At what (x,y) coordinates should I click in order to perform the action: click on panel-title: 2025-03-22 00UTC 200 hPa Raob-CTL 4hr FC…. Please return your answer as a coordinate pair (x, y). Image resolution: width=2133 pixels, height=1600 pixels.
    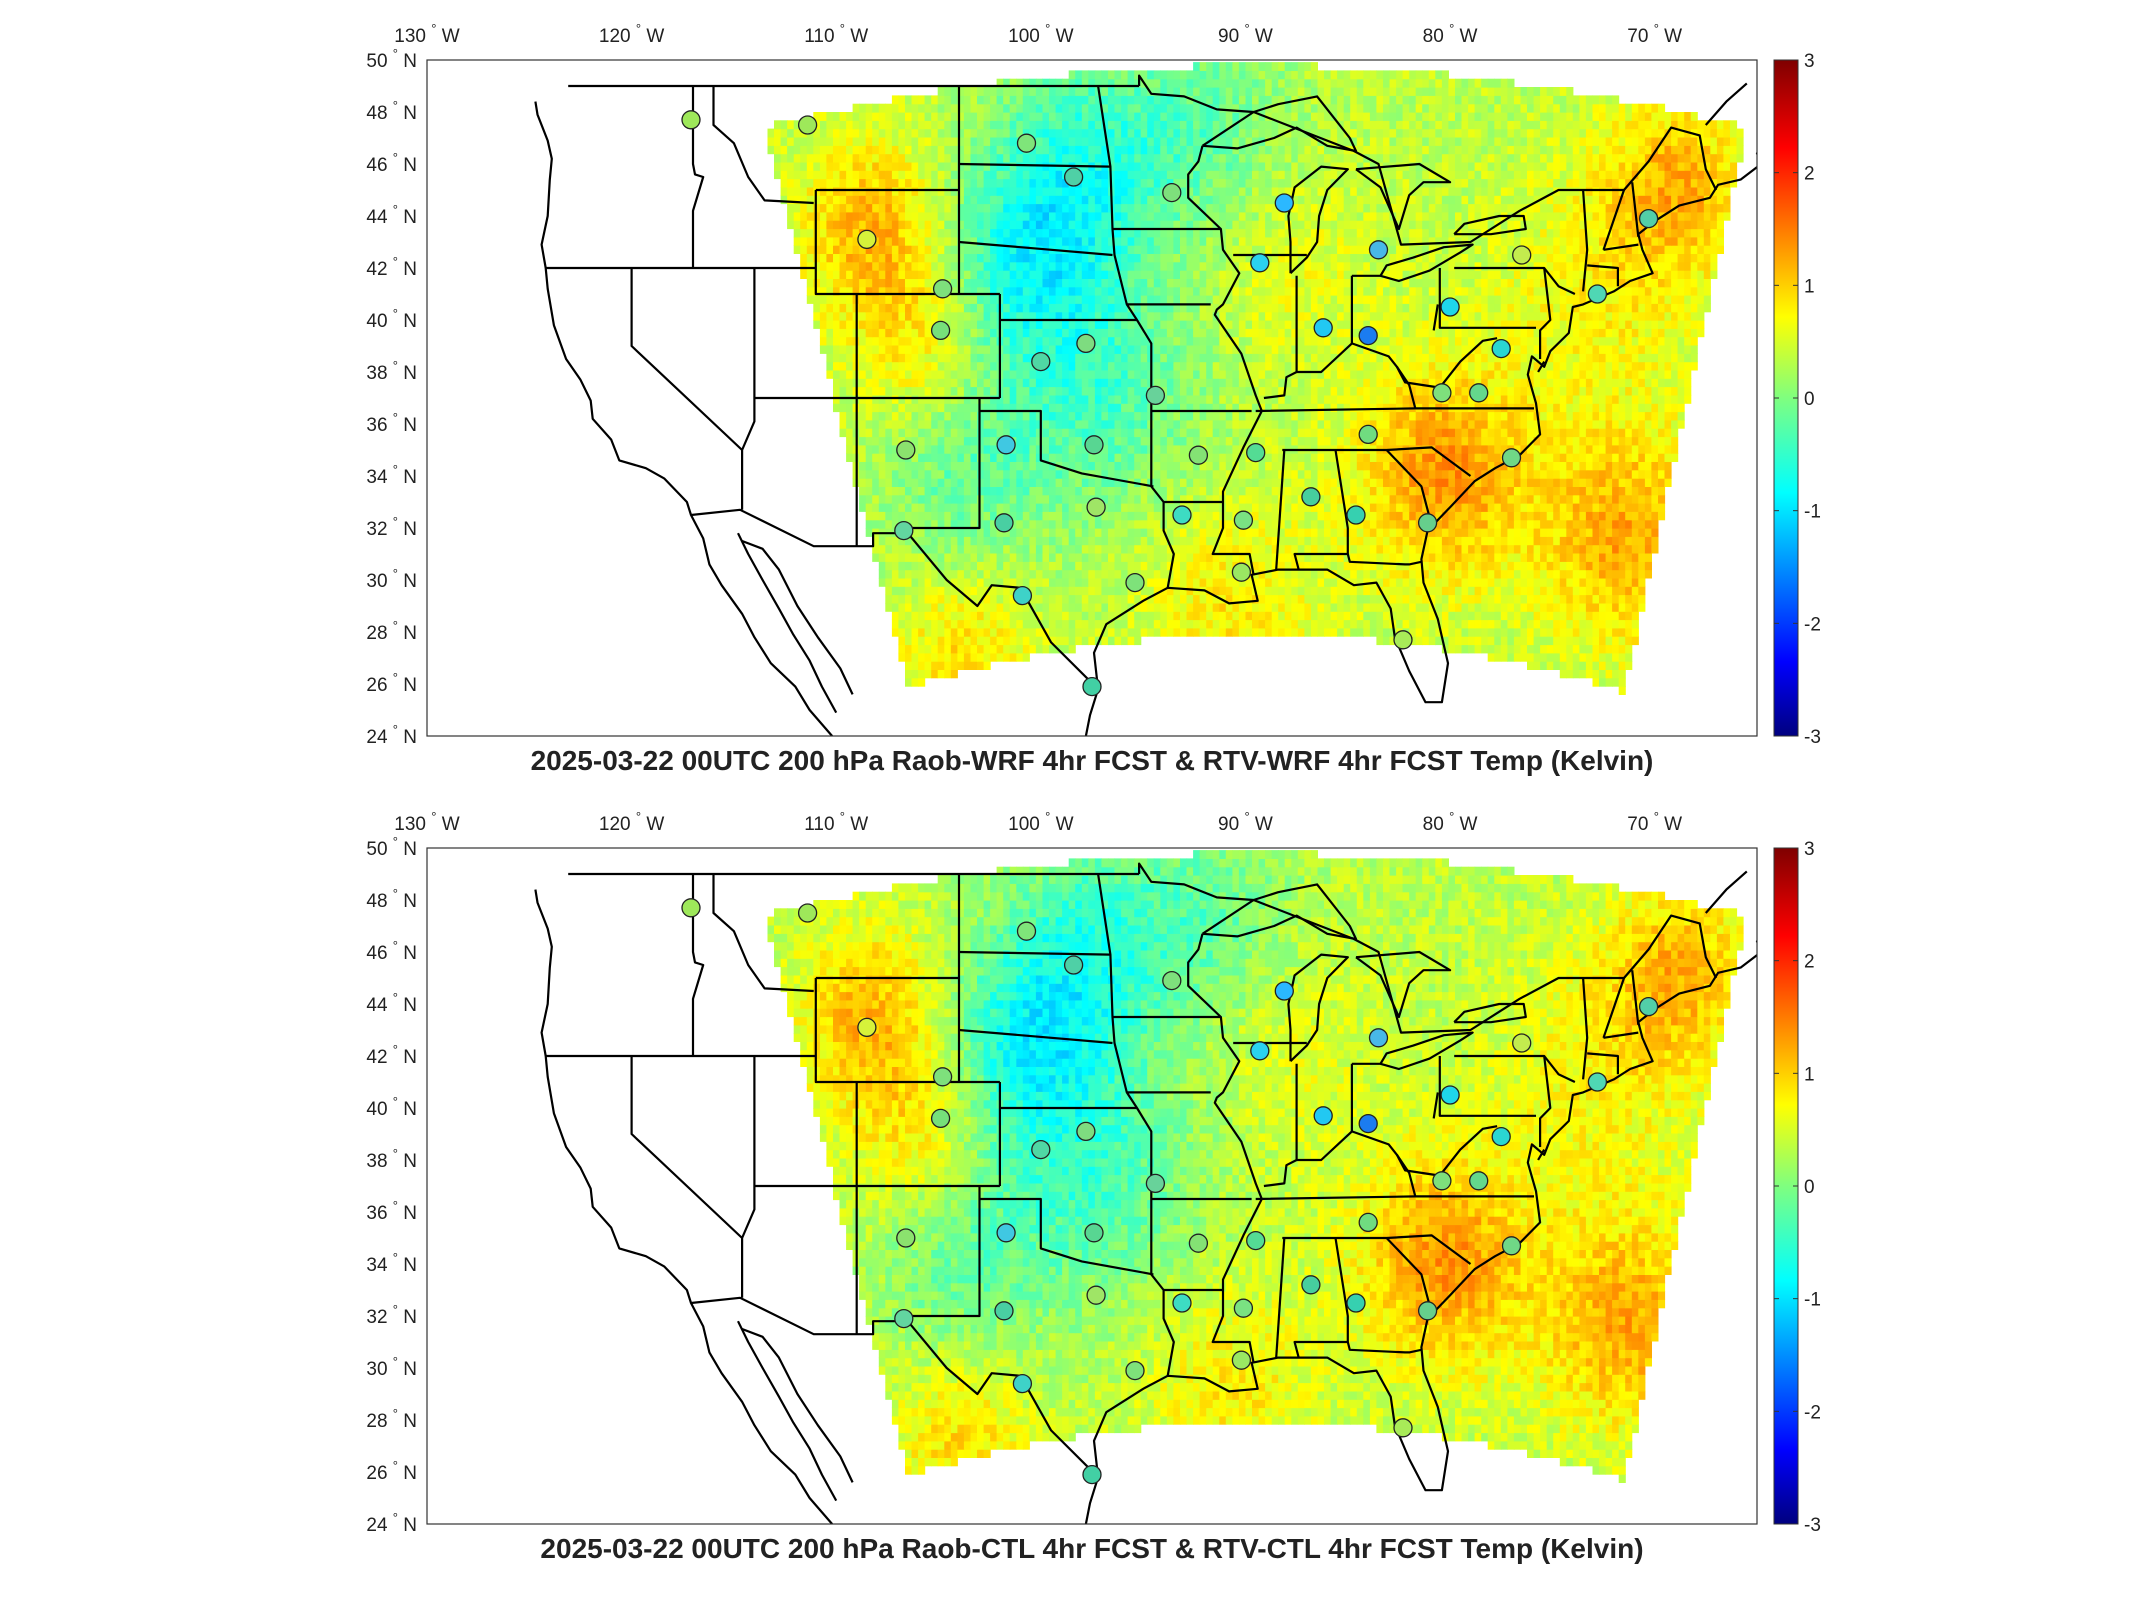
    Looking at the image, I should click on (1091, 1548).